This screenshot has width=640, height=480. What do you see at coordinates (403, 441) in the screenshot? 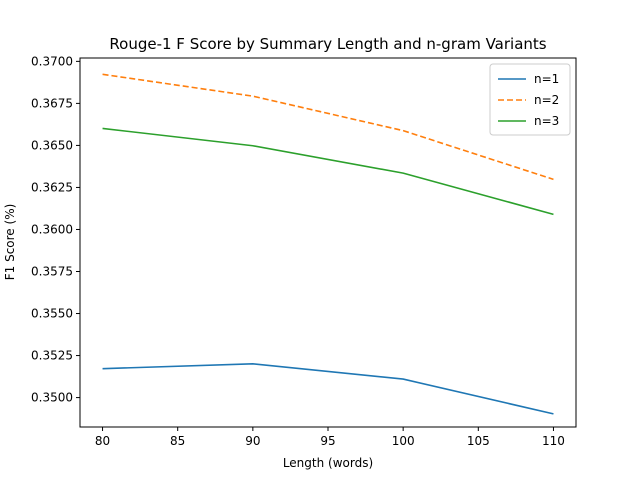
I see `x-tick-label: 100` at bounding box center [403, 441].